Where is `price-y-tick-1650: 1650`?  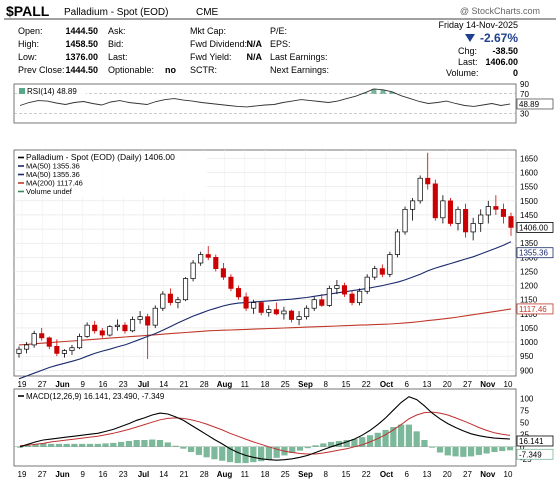 price-y-tick-1650: 1650 is located at coordinates (529, 158).